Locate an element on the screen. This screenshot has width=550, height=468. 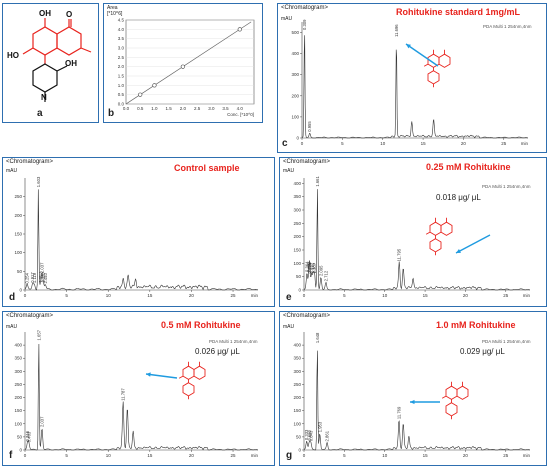
ytick-label: 200 is located at coordinates (18, 397).